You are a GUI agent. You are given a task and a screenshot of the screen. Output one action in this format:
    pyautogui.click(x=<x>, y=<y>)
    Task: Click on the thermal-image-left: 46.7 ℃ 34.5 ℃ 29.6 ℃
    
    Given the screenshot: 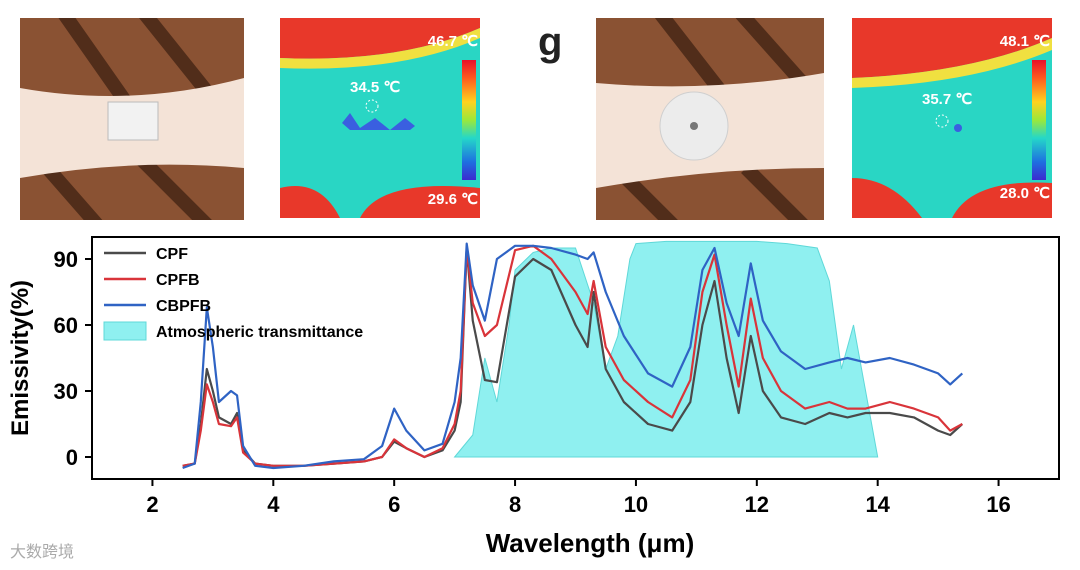 What is the action you would take?
    pyautogui.click(x=380, y=118)
    